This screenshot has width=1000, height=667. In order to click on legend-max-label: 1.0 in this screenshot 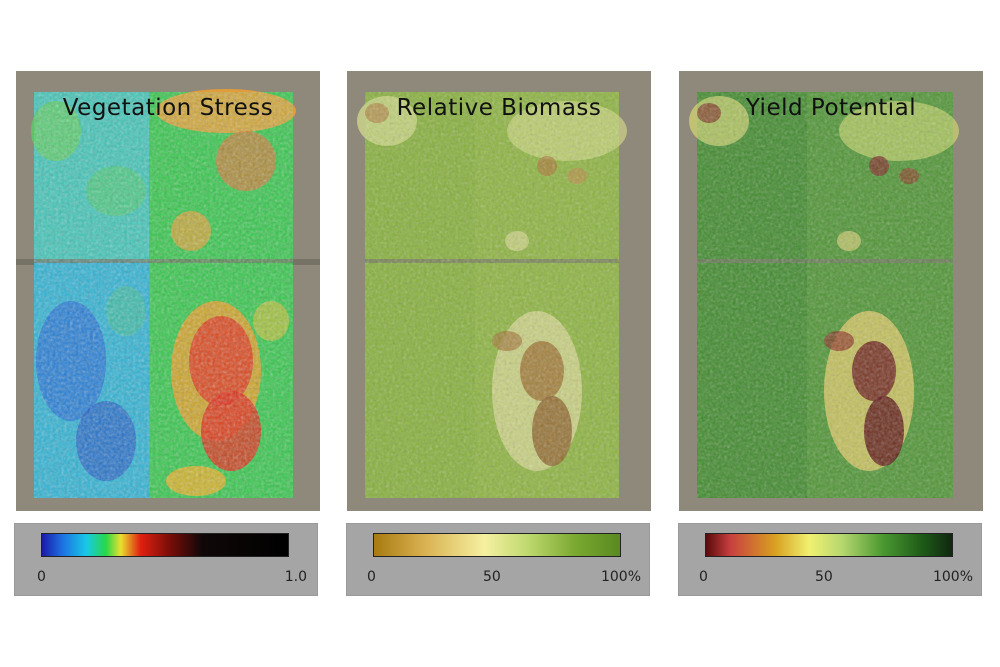, I will do `click(295, 577)`.